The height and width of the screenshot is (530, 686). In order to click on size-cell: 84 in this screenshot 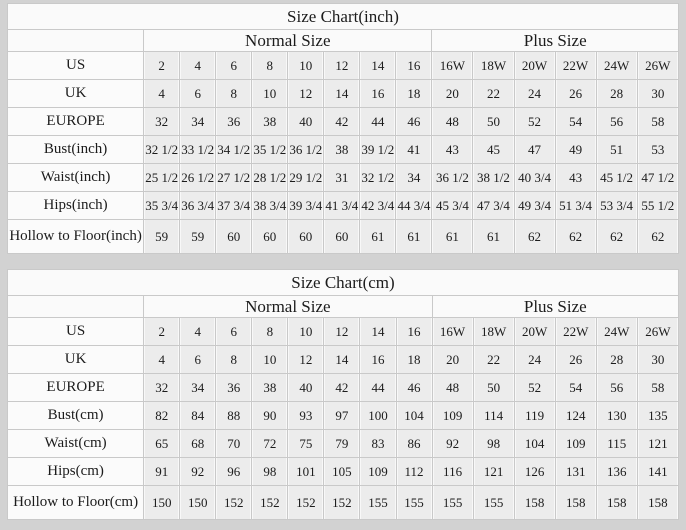, I will do `click(198, 415)`.